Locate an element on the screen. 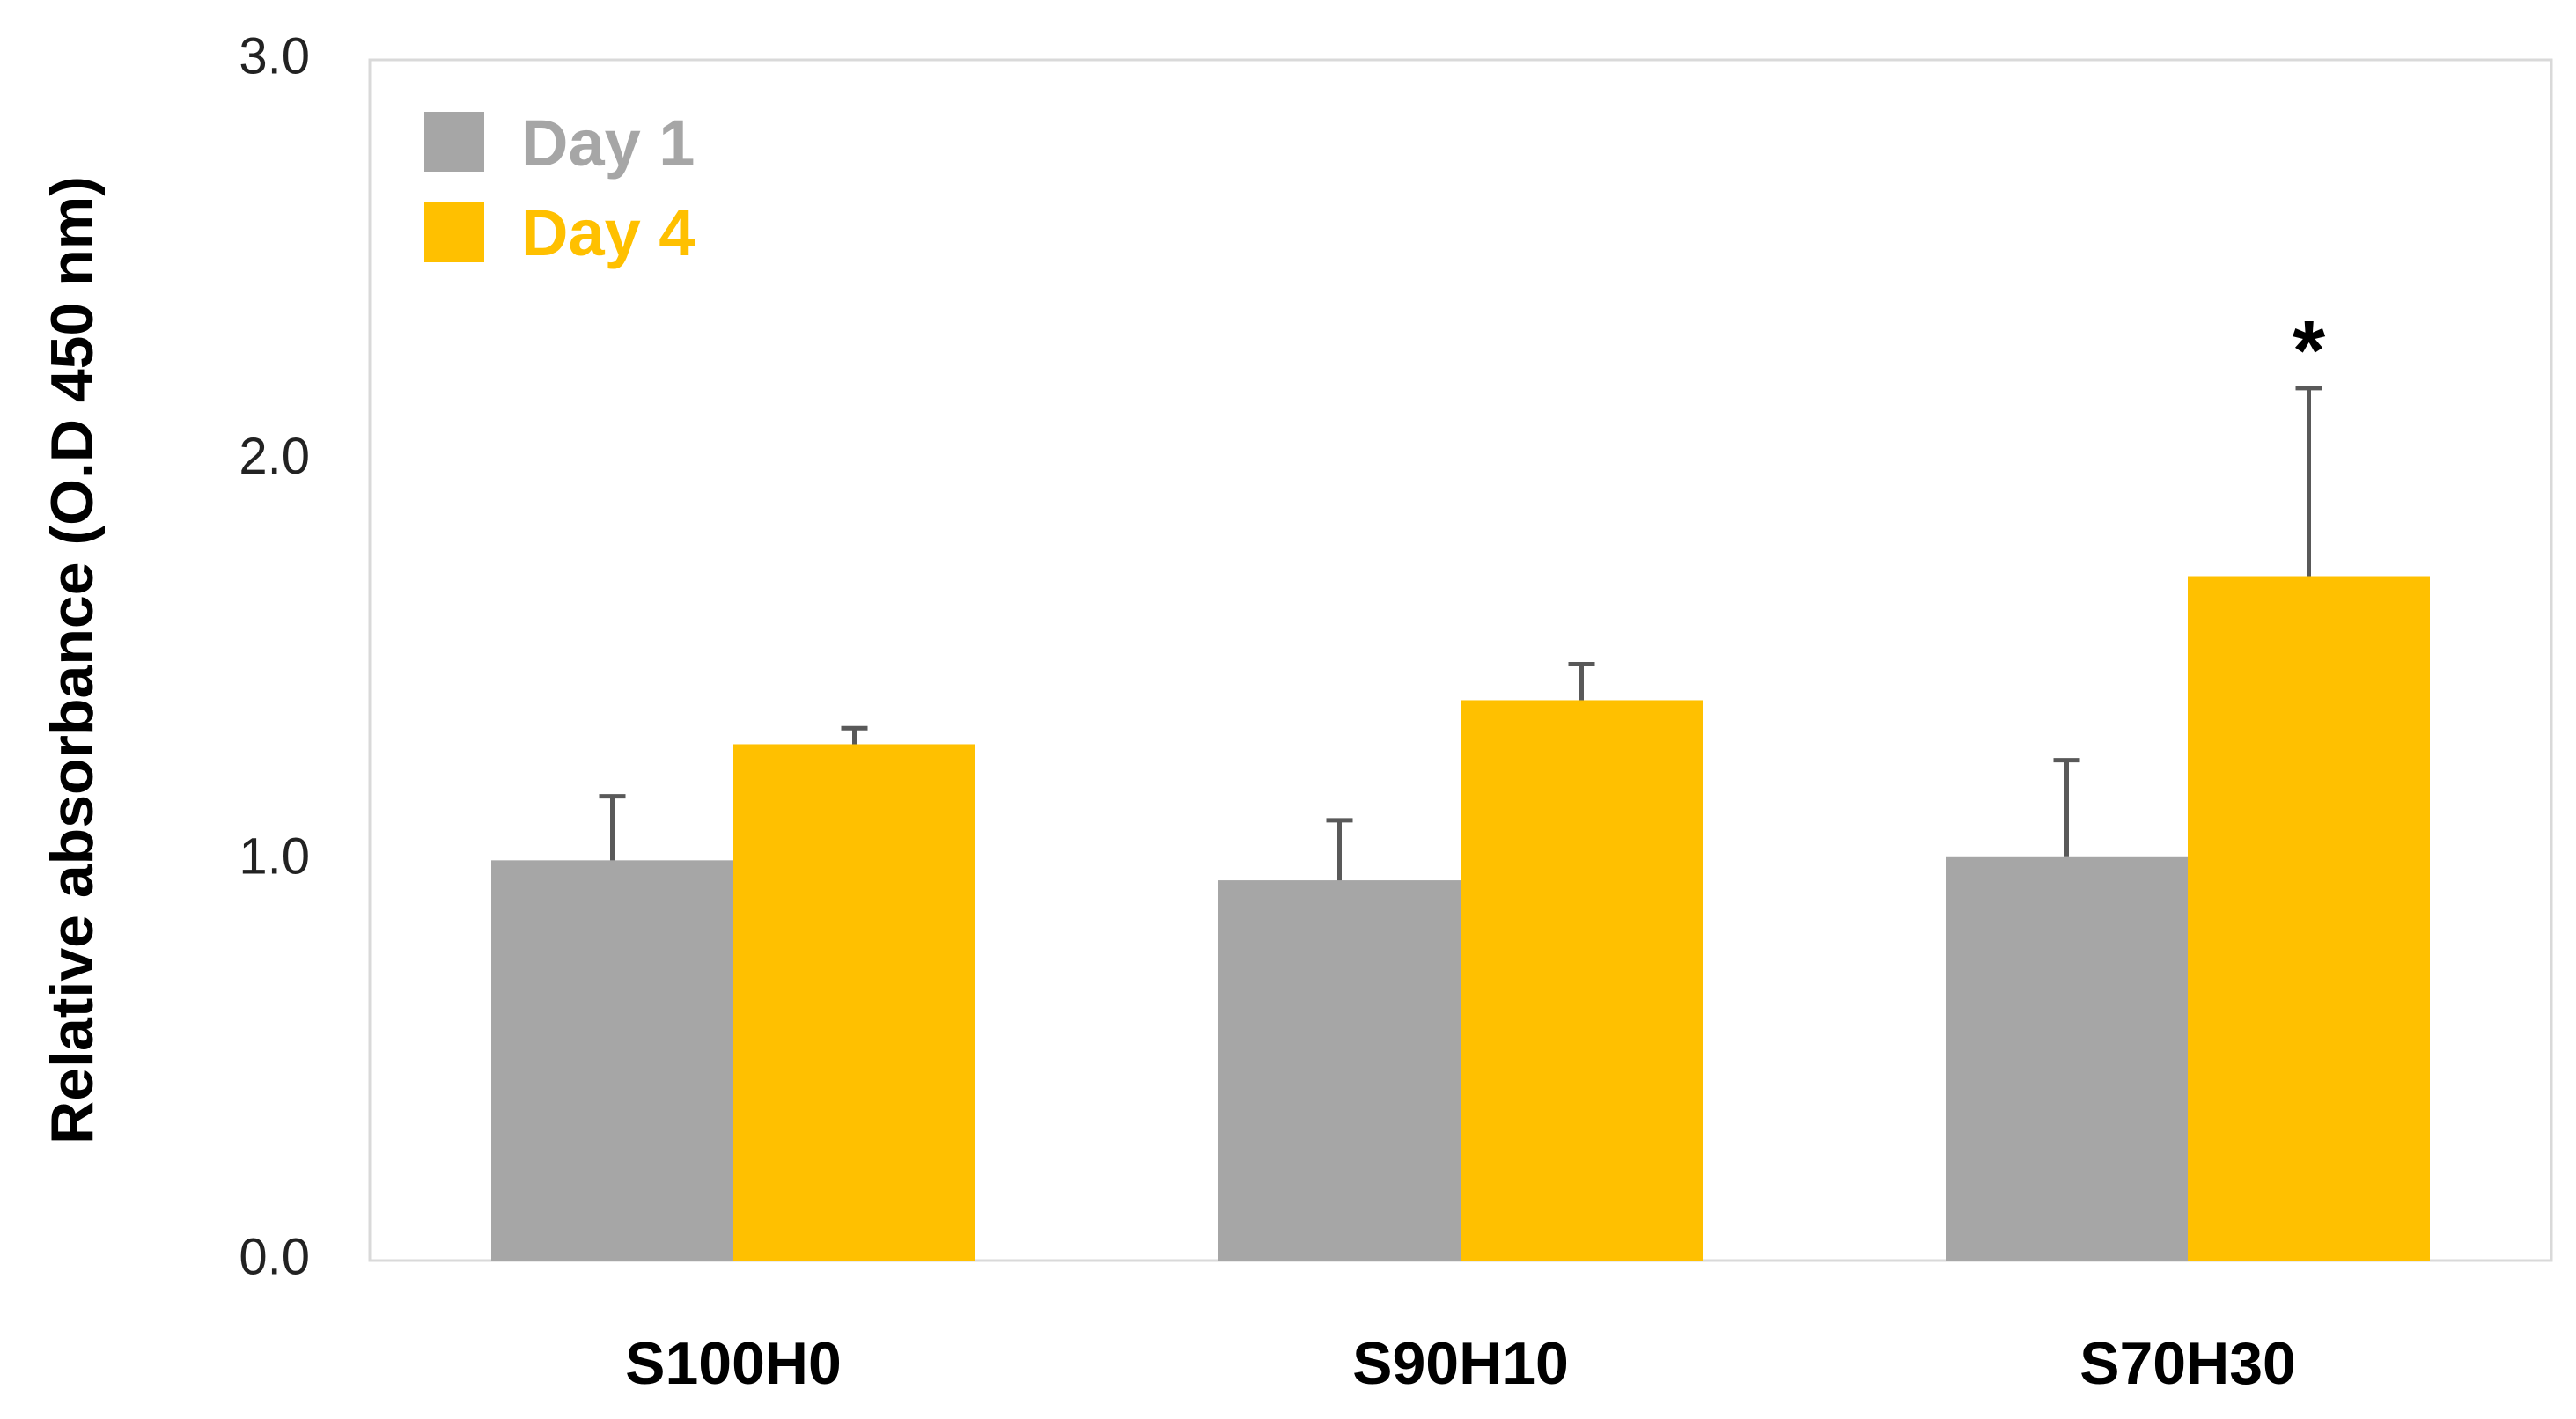 The width and height of the screenshot is (2576, 1419). category-label-s90h10: S90H10 is located at coordinates (1460, 1363).